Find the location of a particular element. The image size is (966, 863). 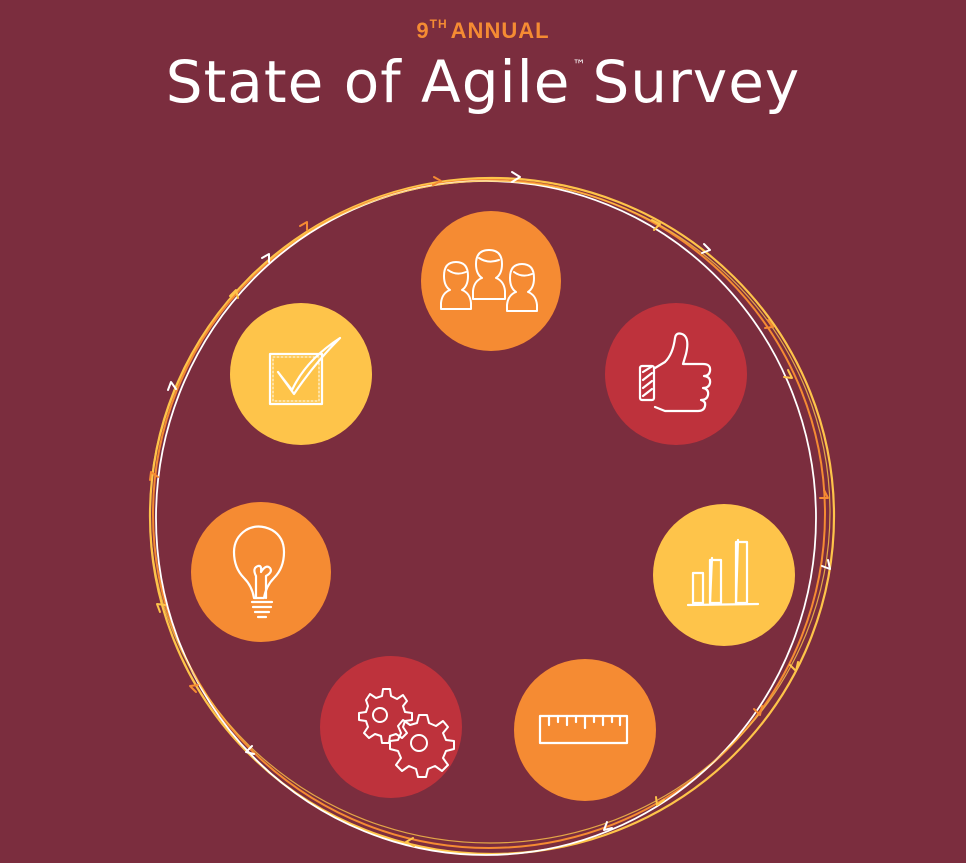

title-part-2: Survey is located at coordinates (696, 82).